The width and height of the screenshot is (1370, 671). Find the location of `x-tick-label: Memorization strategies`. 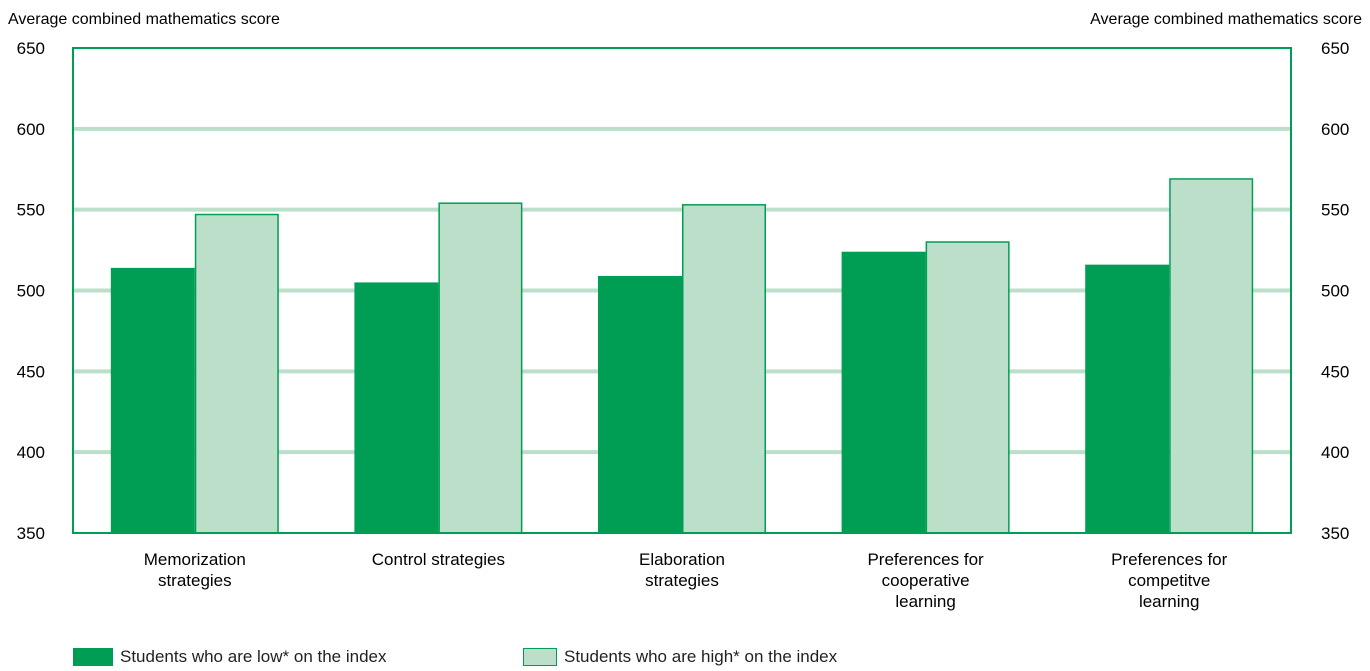

x-tick-label: Memorization strategies is located at coordinates (195, 570).